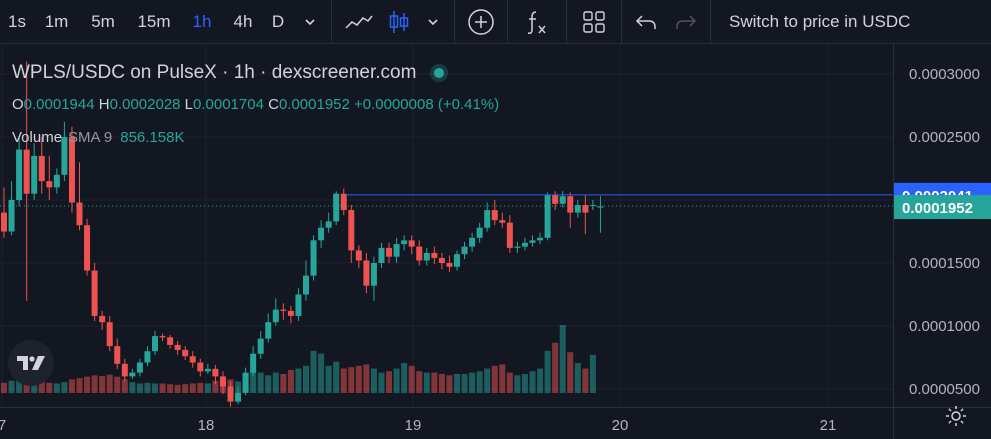 The height and width of the screenshot is (439, 991). What do you see at coordinates (202, 21) in the screenshot?
I see `interval-1h: 1h` at bounding box center [202, 21].